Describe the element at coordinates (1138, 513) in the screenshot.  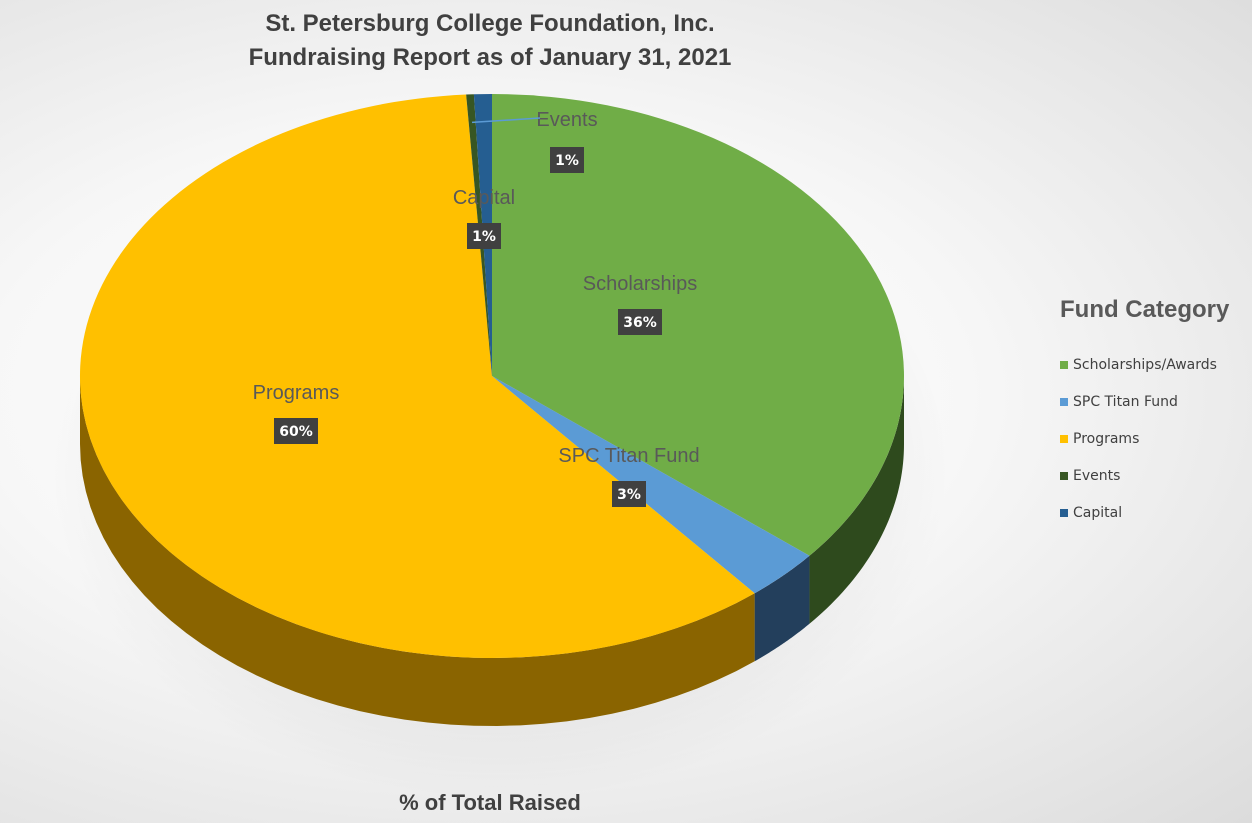
I see `legend-item-capital: Capital` at that location.